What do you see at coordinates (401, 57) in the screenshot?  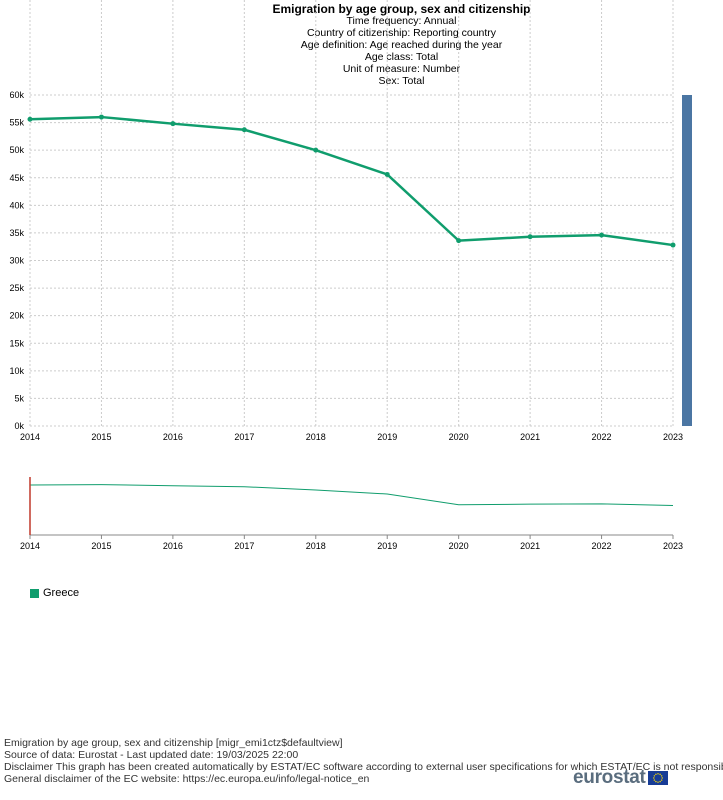 I see `chart-subtitle-age-class: Age class: Total` at bounding box center [401, 57].